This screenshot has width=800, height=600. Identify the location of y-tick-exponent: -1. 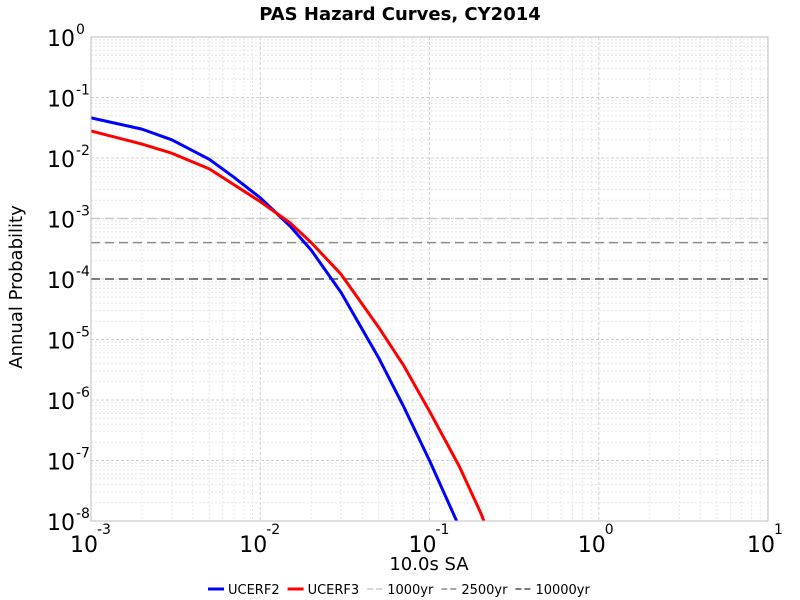
(83, 91).